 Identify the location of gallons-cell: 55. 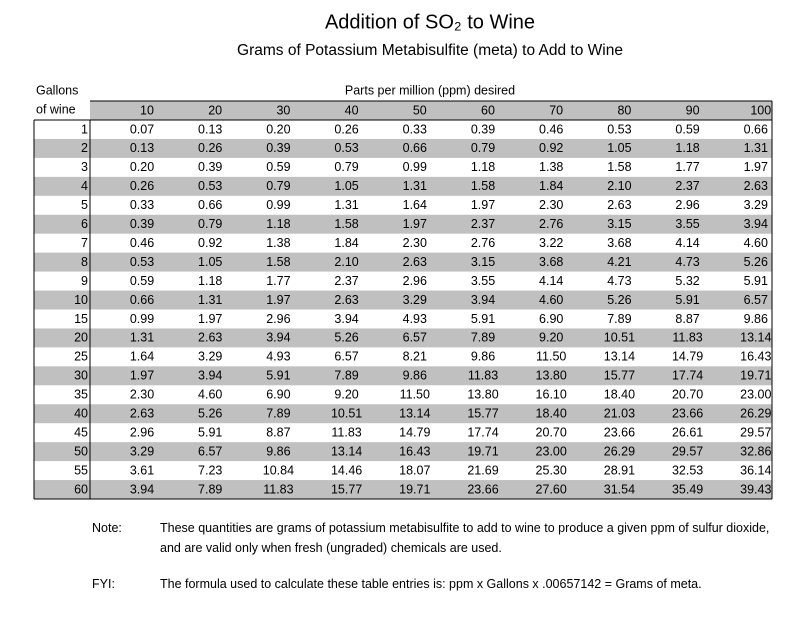
(81, 470).